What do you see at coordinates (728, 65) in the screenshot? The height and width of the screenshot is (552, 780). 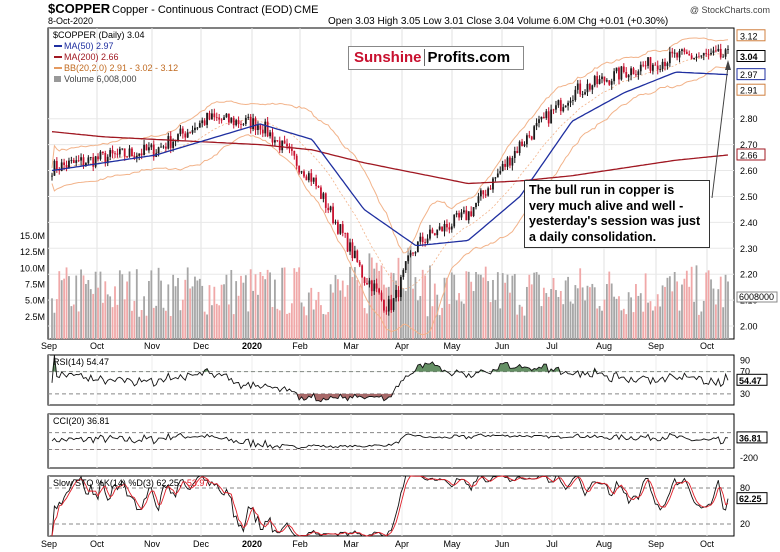 I see `annotation-arrowhead` at bounding box center [728, 65].